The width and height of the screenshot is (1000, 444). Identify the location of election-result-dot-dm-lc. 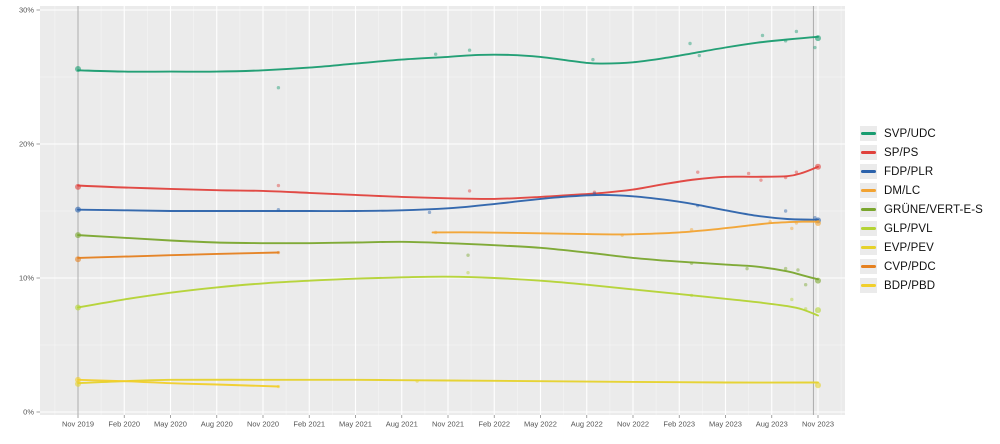
(818, 223).